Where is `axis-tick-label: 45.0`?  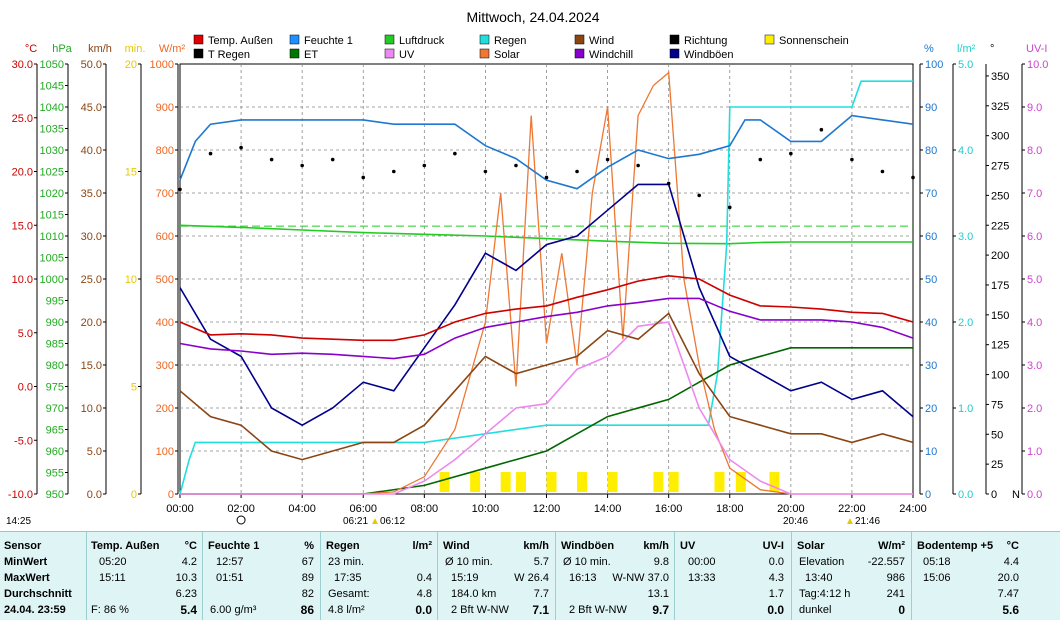 axis-tick-label: 45.0 is located at coordinates (91, 108).